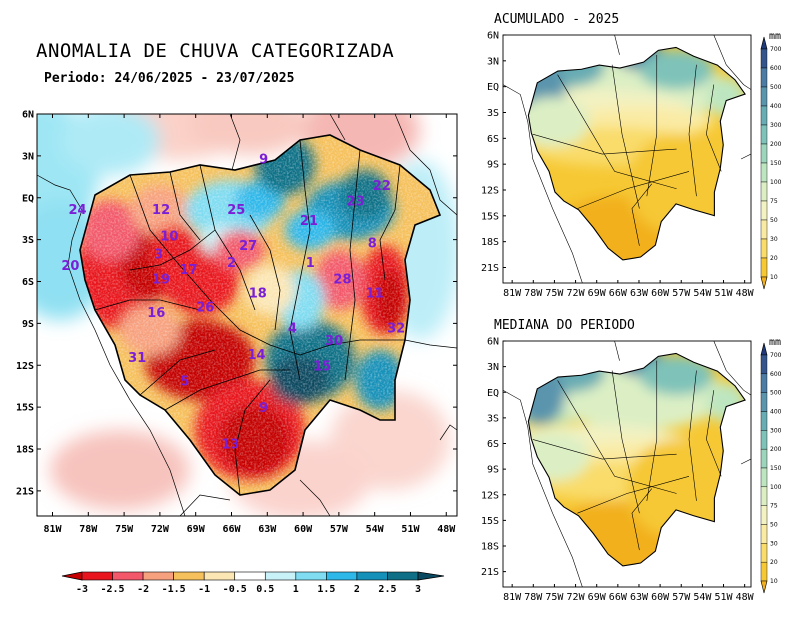 This screenshot has height=618, width=800. I want to click on anomaly-colorbar: -3 -2.5 -2 -1.5 -1 -0.5 0.5 1 1.5 2 2.5 3, so click(253, 583).